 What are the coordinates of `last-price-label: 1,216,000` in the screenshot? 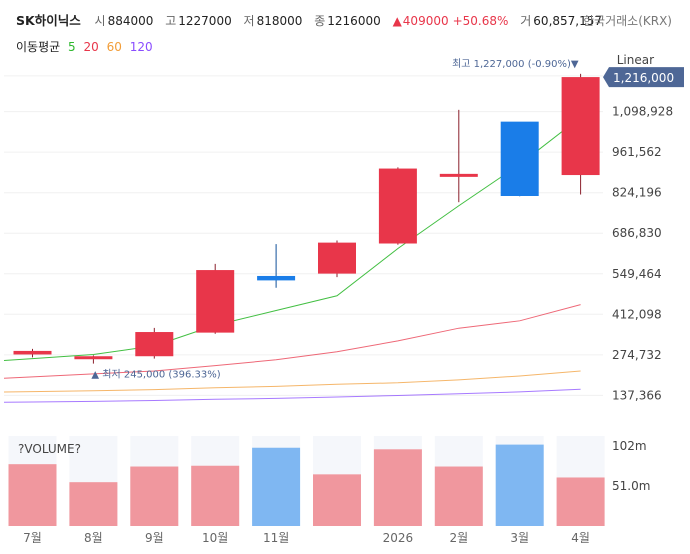 It's located at (643, 78).